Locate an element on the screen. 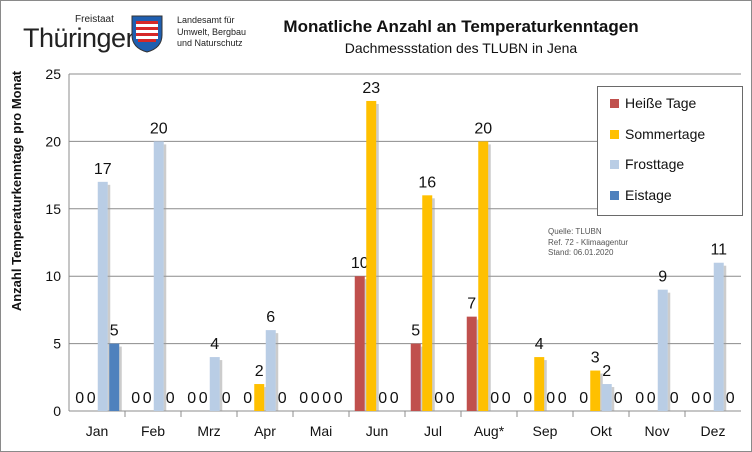 This screenshot has width=752, height=452. coat-of-arms-icon is located at coordinates (147, 34).